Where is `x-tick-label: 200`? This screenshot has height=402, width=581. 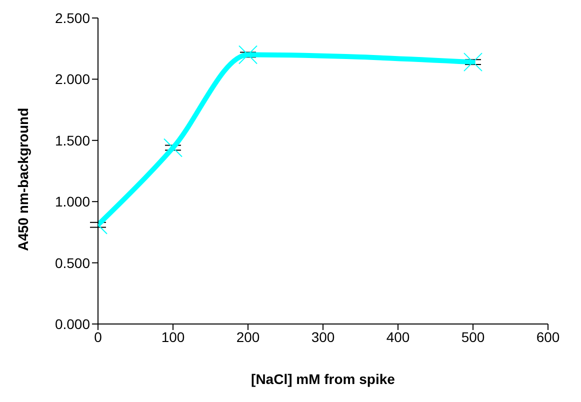
x-tick-label: 200 is located at coordinates (248, 336).